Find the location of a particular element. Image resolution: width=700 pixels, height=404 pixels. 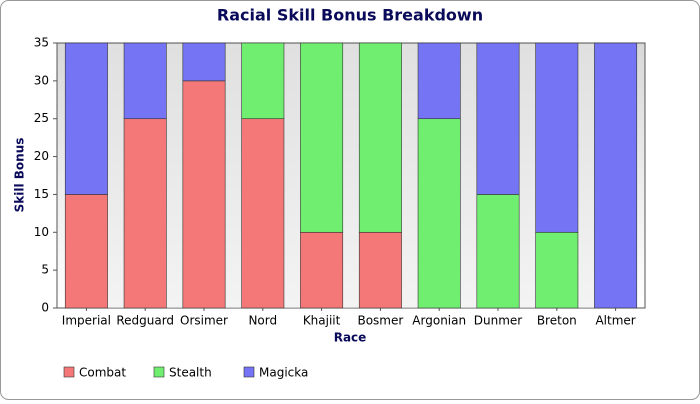

y-tick-label: 15 is located at coordinates (41, 194).